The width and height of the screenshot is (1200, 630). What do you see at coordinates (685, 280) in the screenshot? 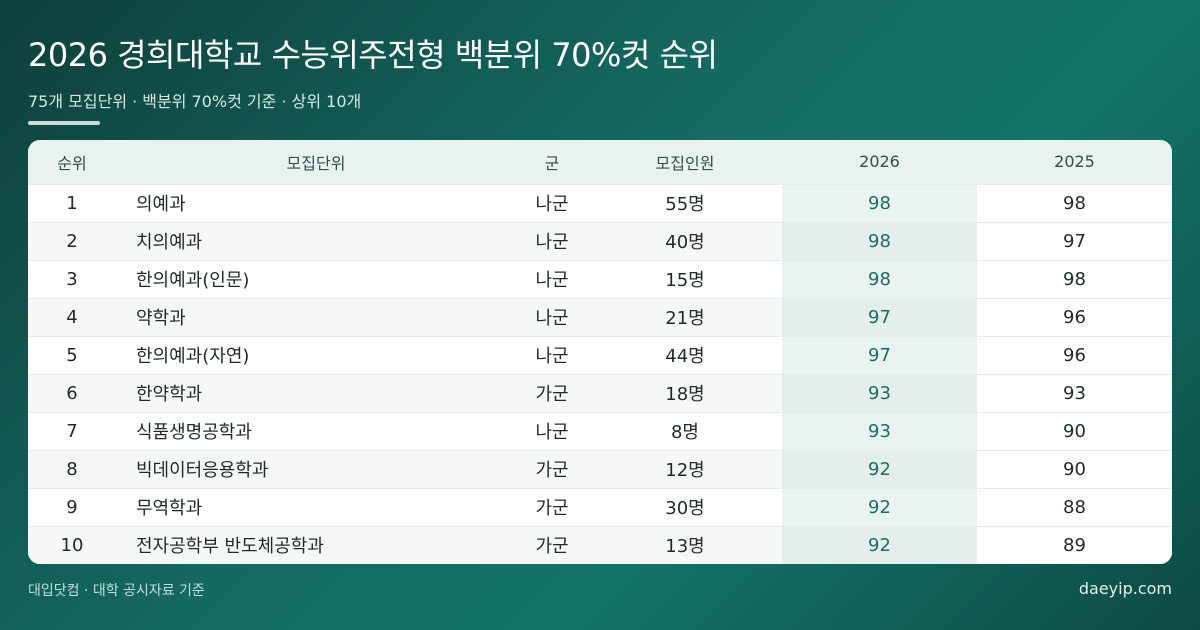
I see `quota-cell: 15명` at bounding box center [685, 280].